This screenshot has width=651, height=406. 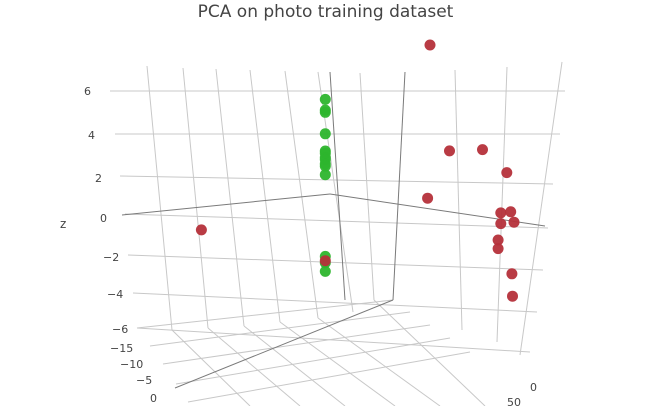 I want to click on y-axis-ticks: −15 −10 −5 0, so click(x=133, y=373).